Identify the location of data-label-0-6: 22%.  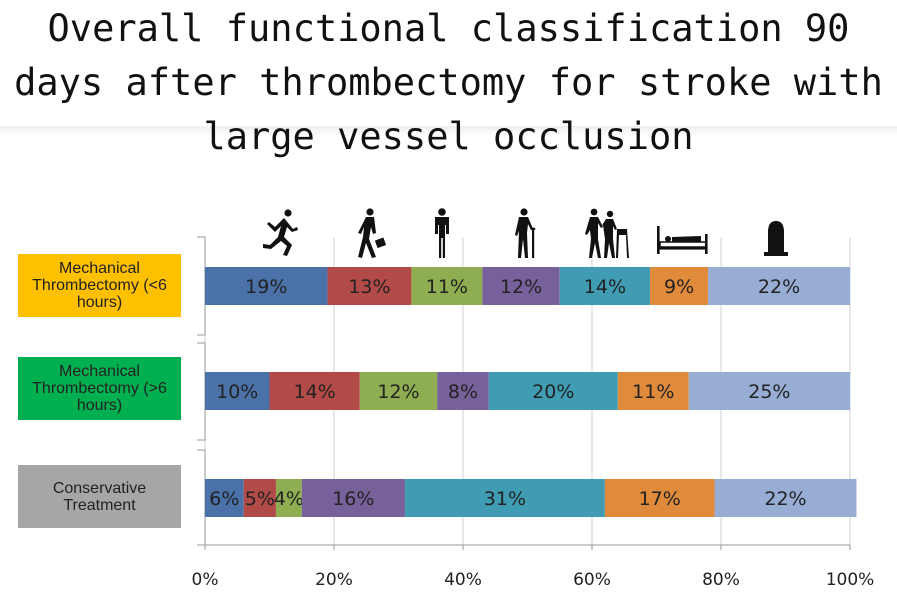
(779, 287).